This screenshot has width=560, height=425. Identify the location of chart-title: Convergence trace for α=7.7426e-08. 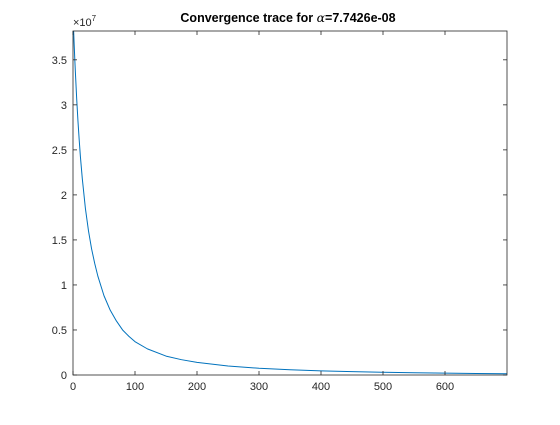
(287, 17).